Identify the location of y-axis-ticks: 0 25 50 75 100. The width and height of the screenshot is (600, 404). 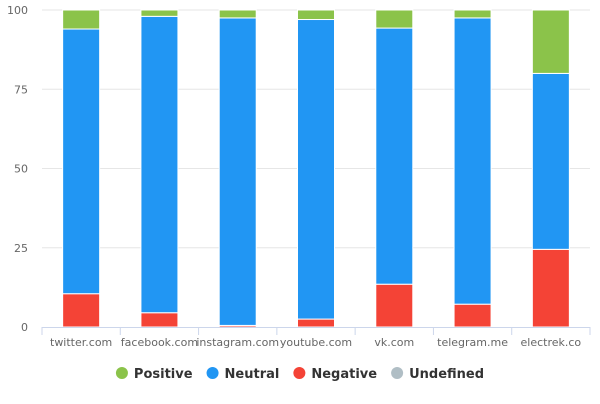
(17, 169).